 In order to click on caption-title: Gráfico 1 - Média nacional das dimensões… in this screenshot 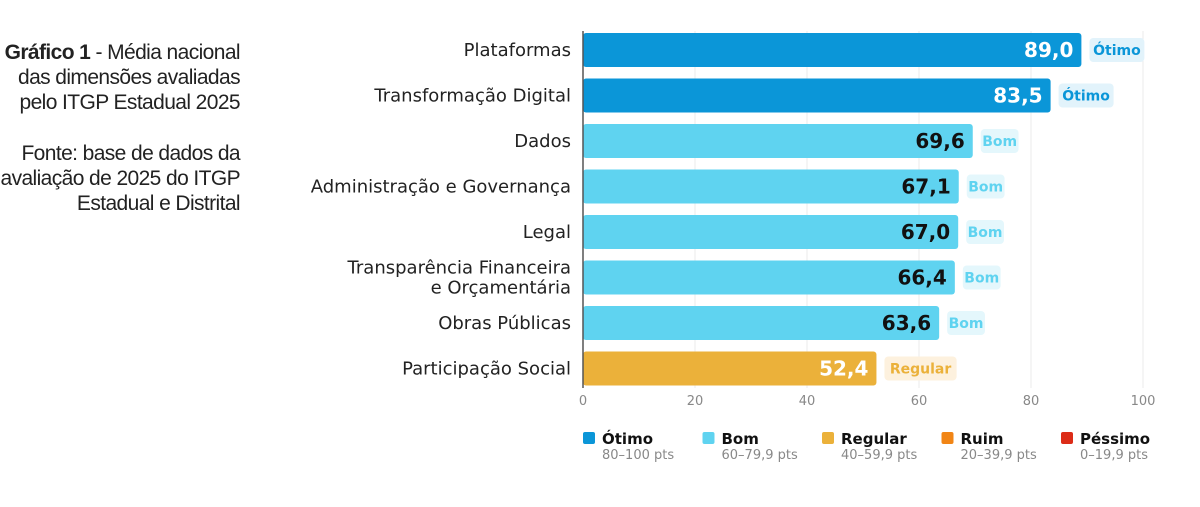, I will do `click(120, 77)`.